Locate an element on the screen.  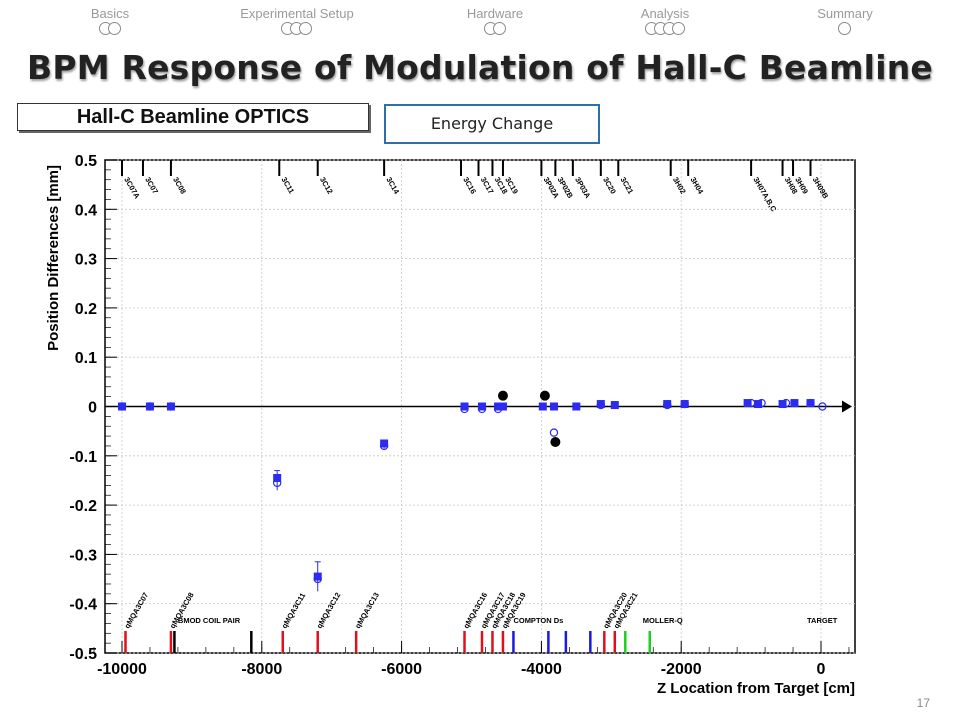
energy-change-label: Energy Change is located at coordinates (492, 124).